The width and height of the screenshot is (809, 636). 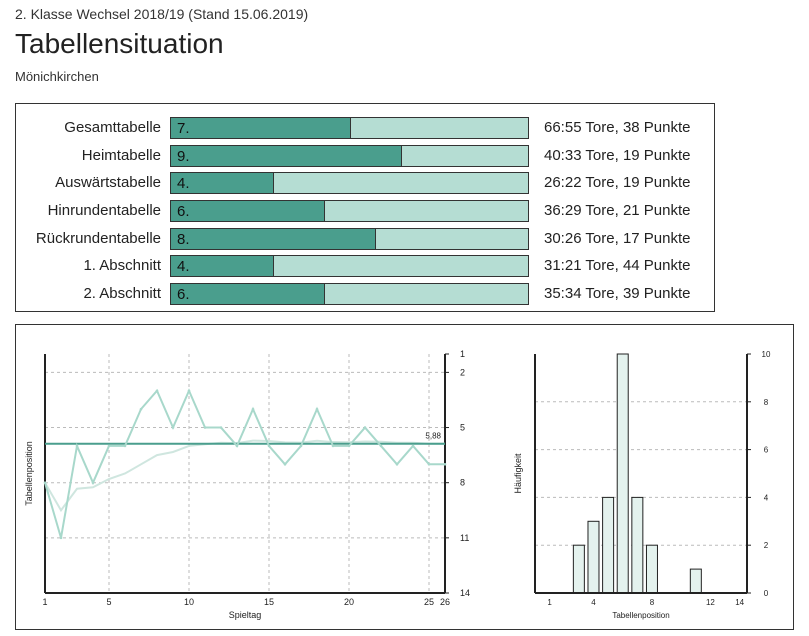 What do you see at coordinates (57, 76) in the screenshot?
I see `team-name: Mönichkirchen` at bounding box center [57, 76].